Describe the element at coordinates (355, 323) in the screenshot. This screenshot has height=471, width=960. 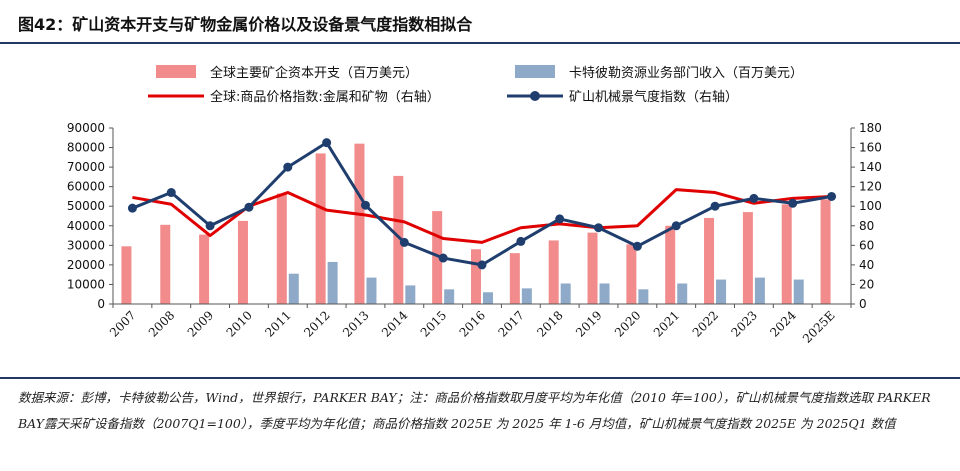
I see `x-tick-label: 2013` at that location.